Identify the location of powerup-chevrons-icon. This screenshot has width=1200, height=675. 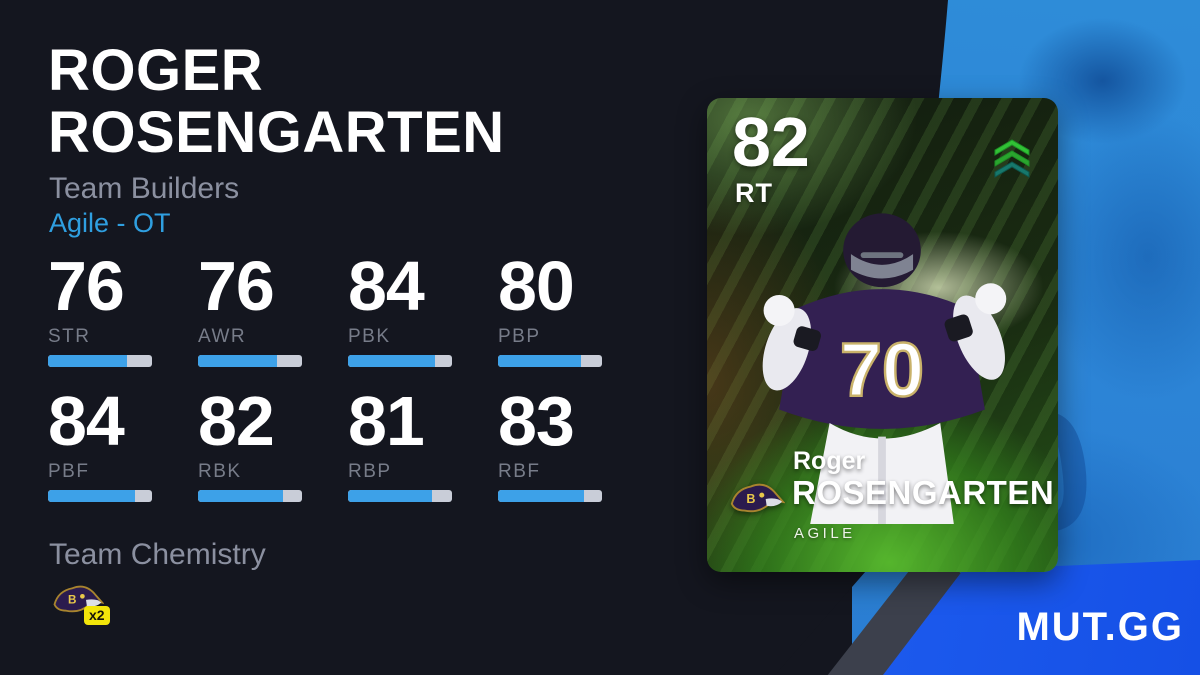
(1012, 158).